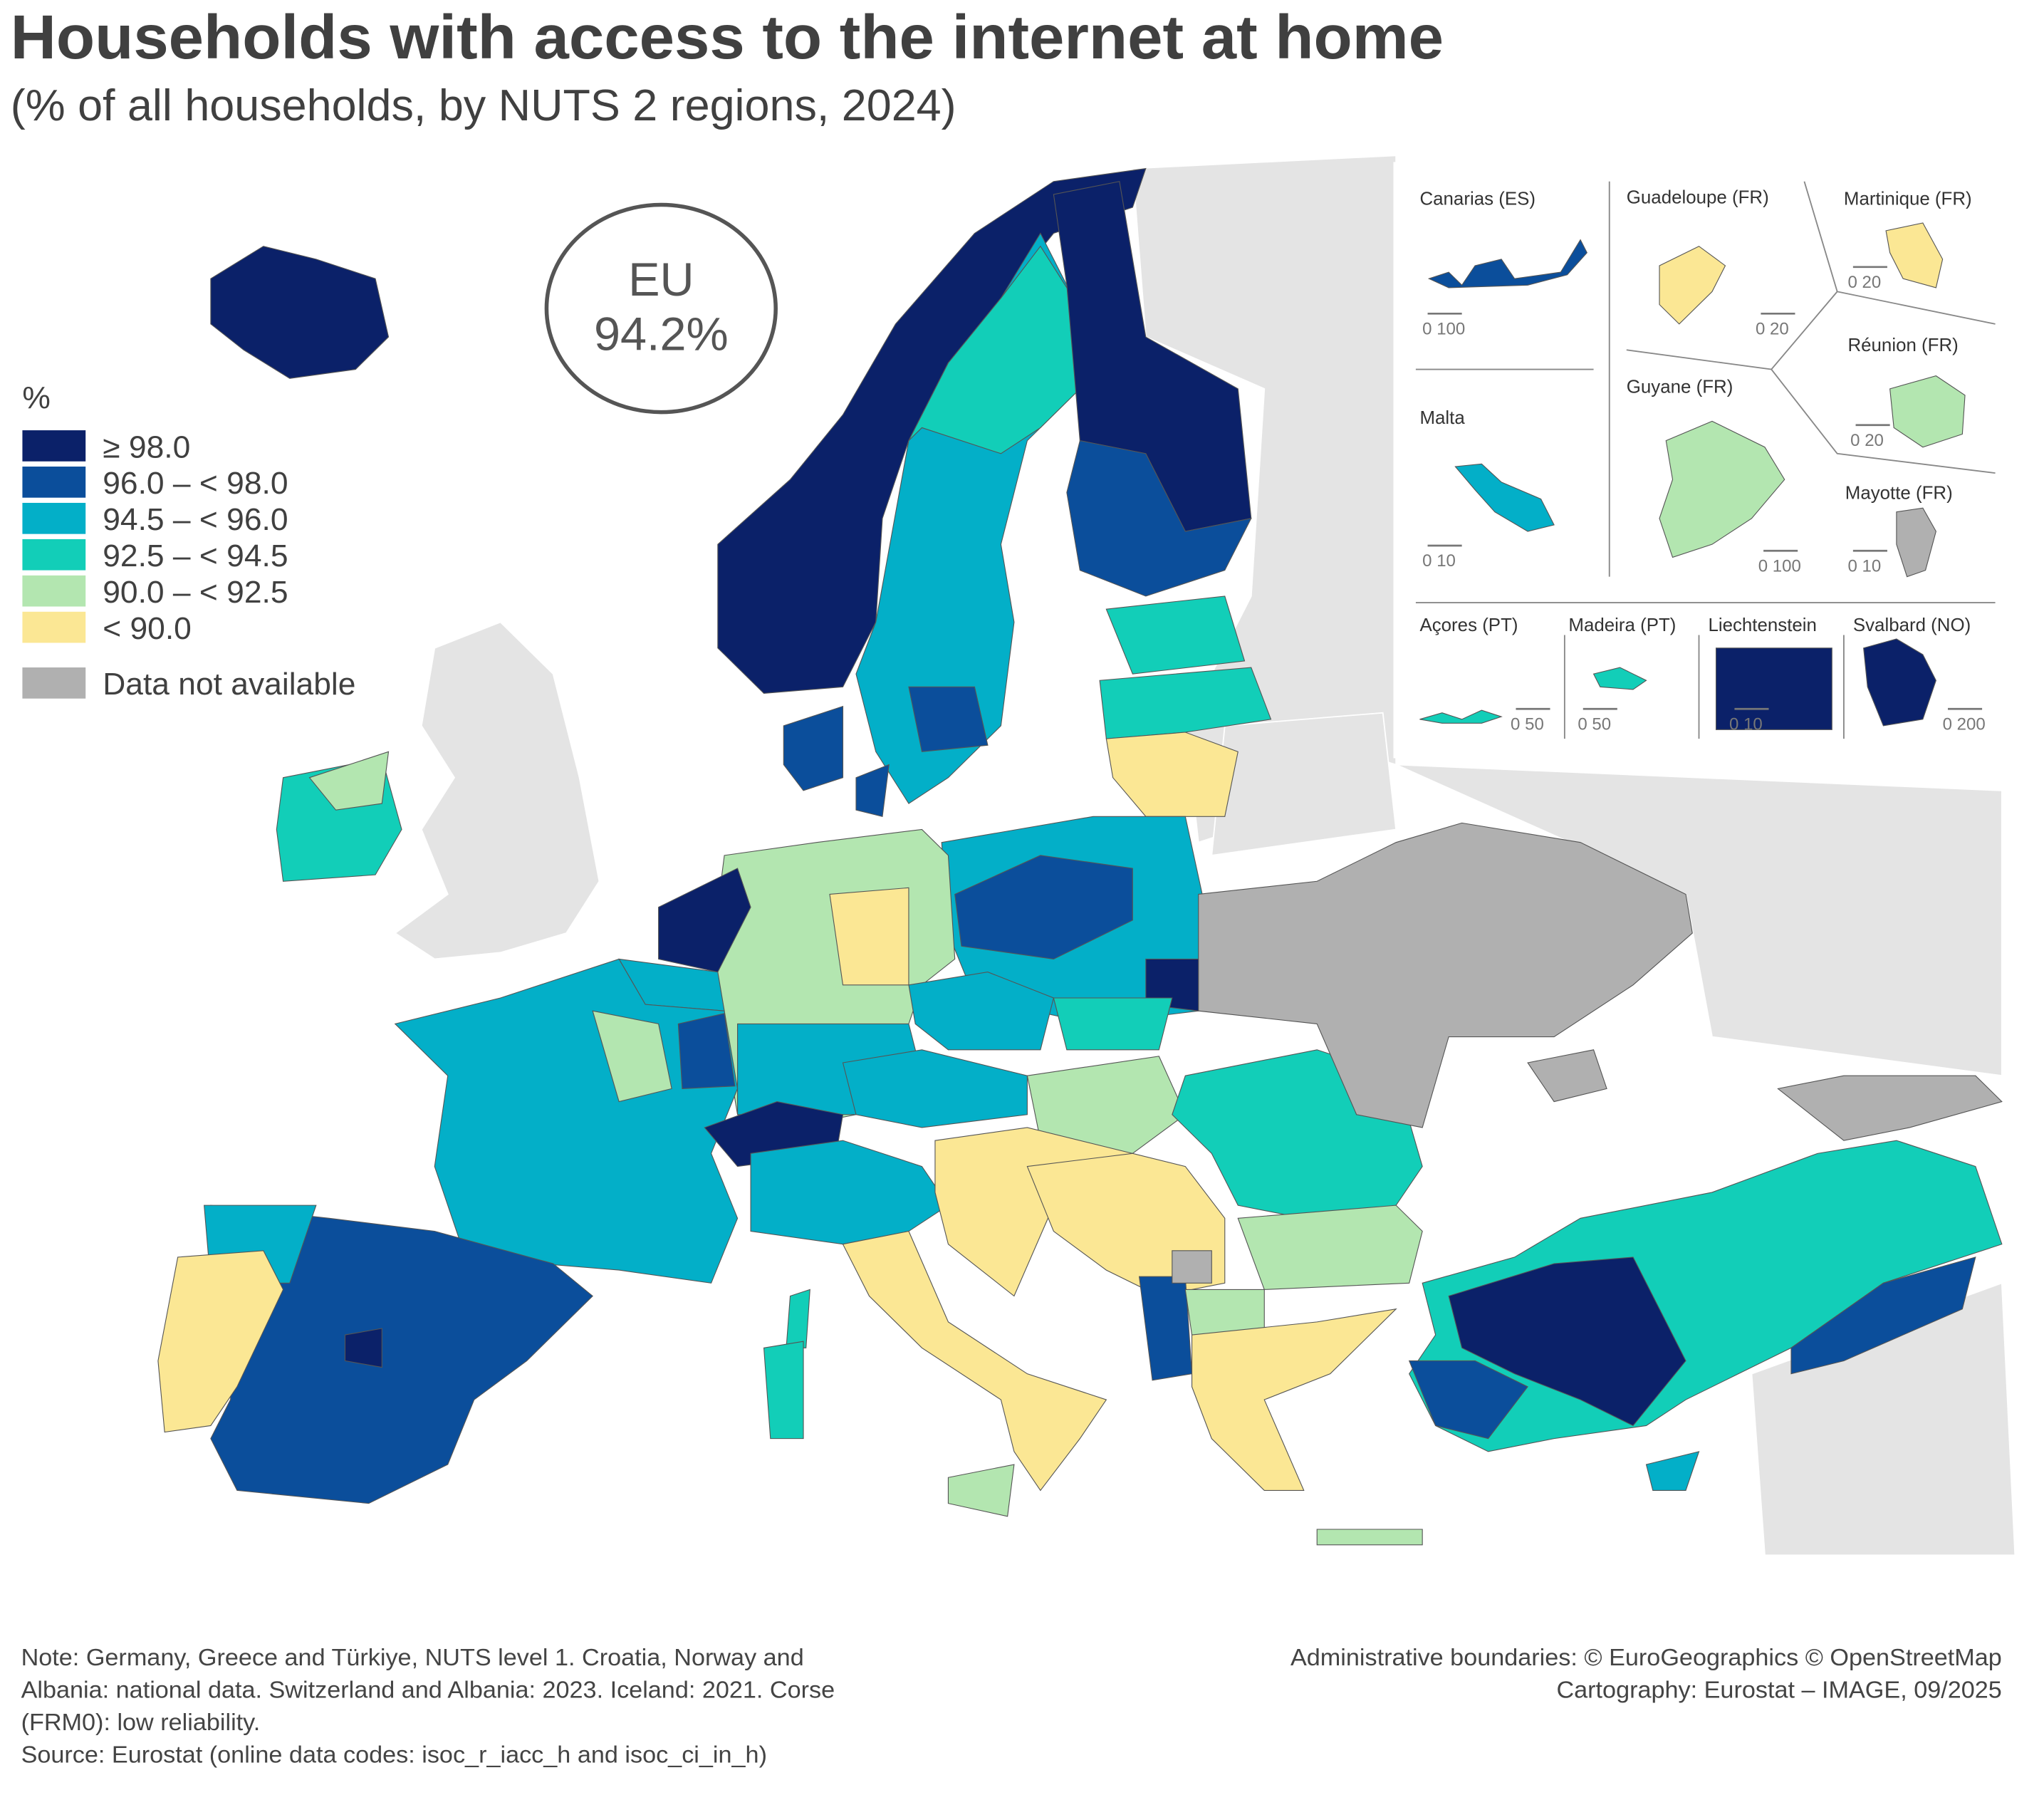 The image size is (2044, 1795). I want to click on czechia, so click(981, 1011).